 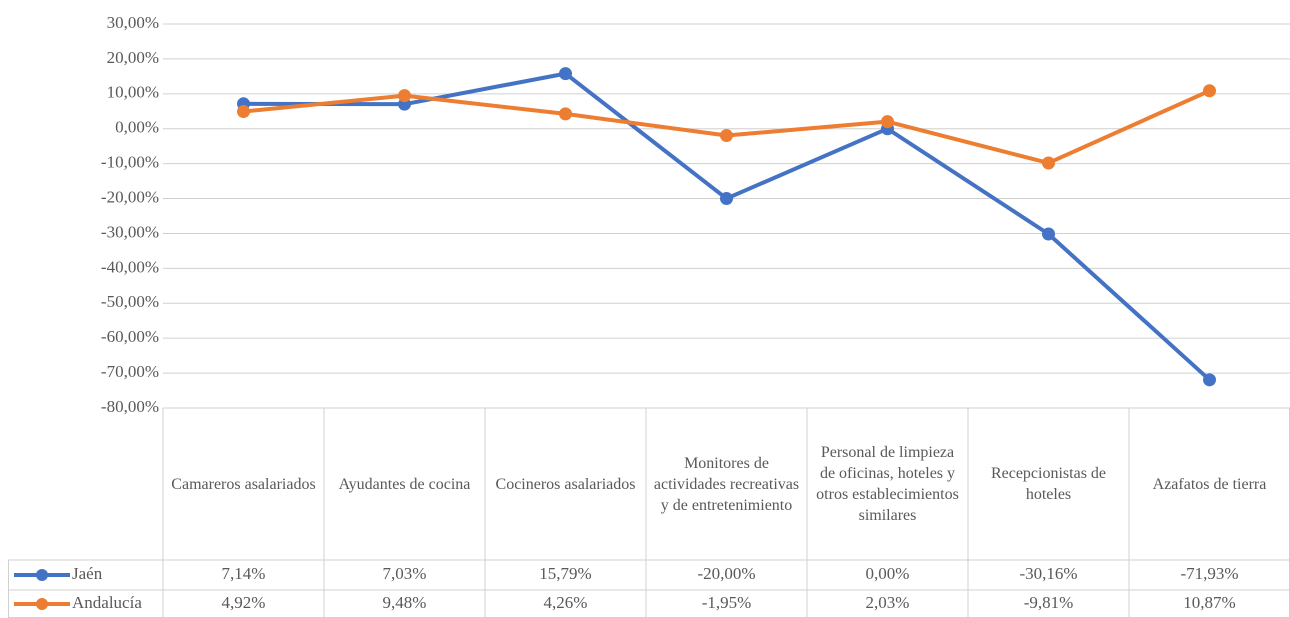 I want to click on x-tick-label: Azafatos de tierra, so click(x=1209, y=484).